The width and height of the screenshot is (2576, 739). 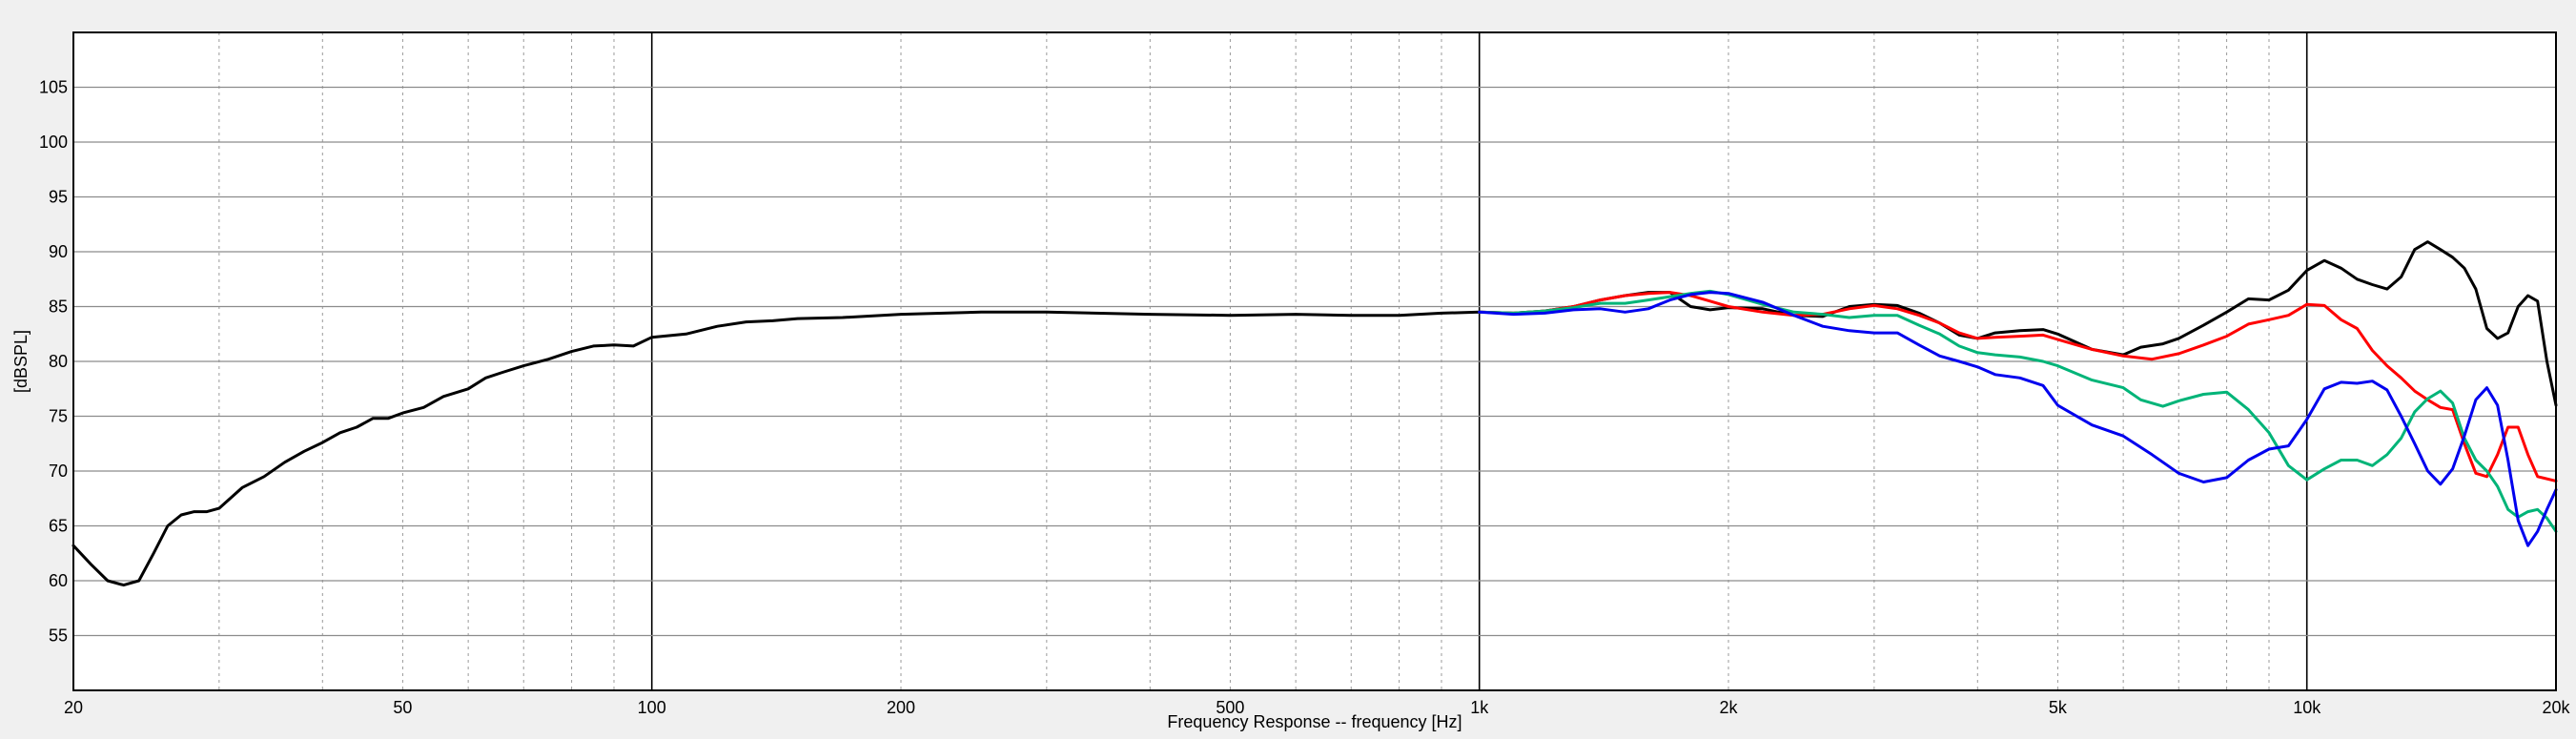 What do you see at coordinates (53, 87) in the screenshot?
I see `y-tick-label: 105` at bounding box center [53, 87].